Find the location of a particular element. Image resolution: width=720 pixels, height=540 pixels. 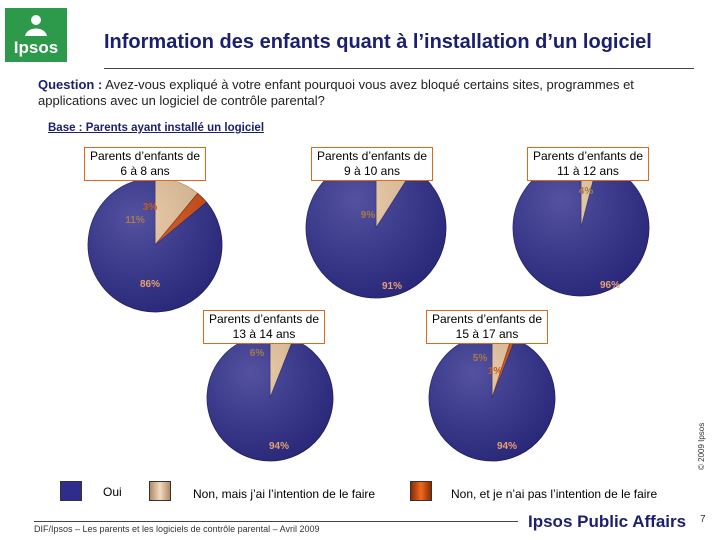

question-label: Question : is located at coordinates (70, 84).